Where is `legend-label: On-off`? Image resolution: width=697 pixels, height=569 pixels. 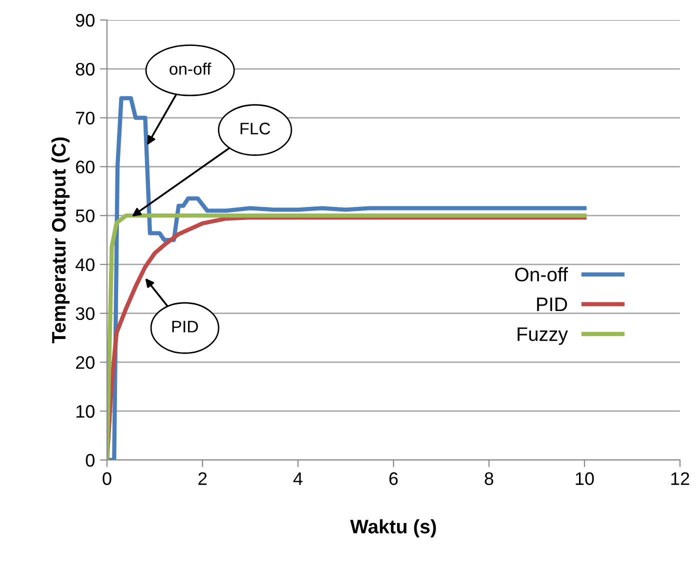
legend-label: On-off is located at coordinates (541, 274).